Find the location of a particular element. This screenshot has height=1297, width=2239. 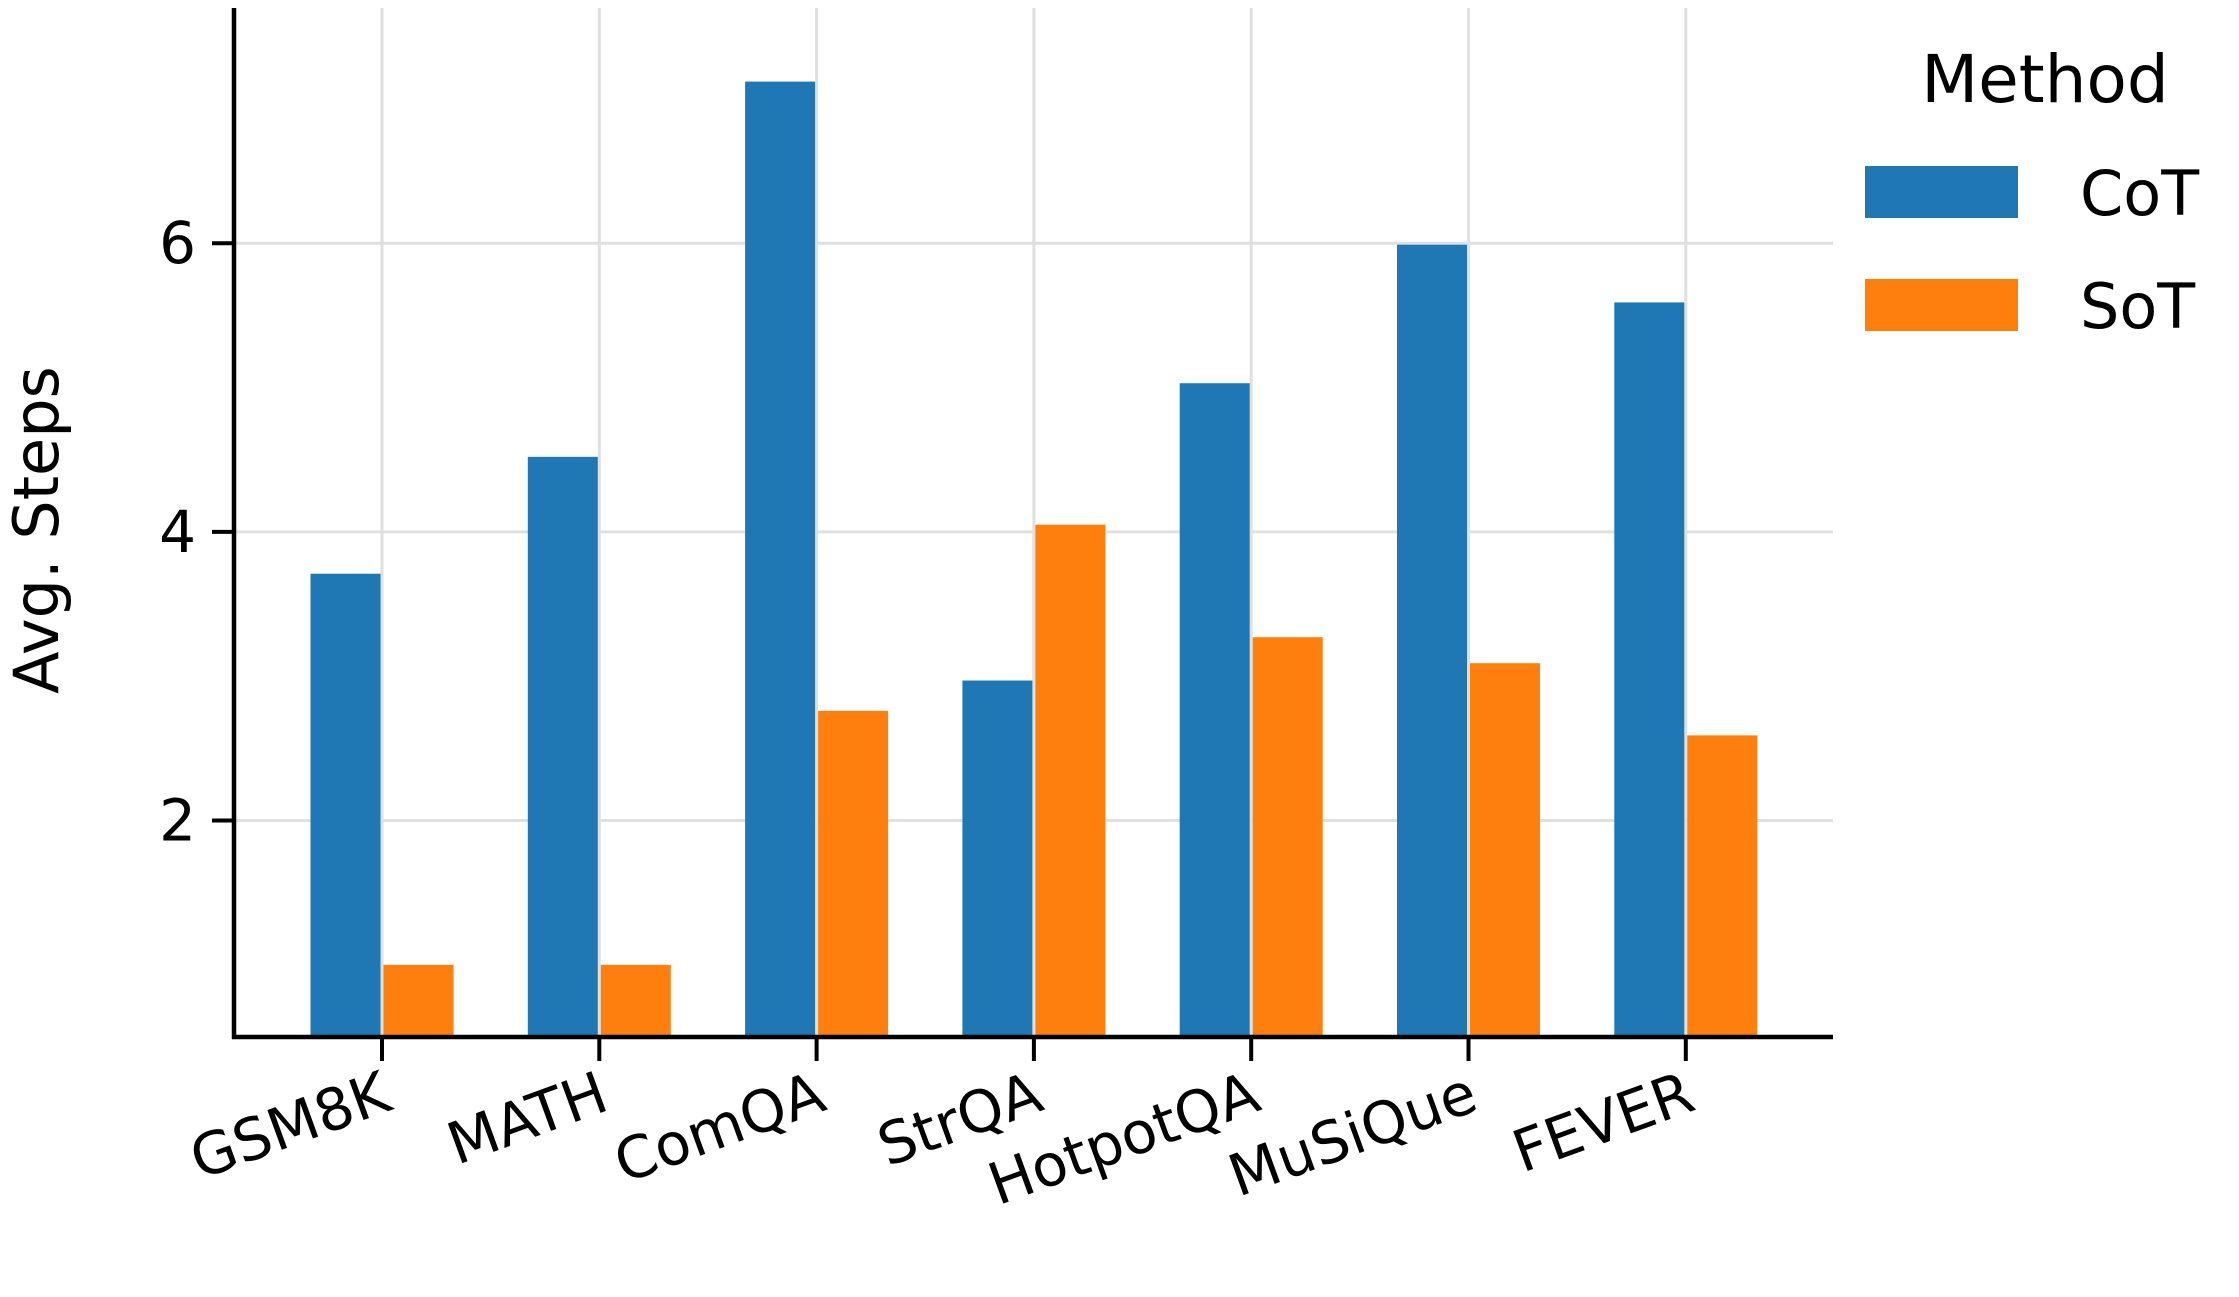

y-tick-label-0: 2 is located at coordinates (177, 821).